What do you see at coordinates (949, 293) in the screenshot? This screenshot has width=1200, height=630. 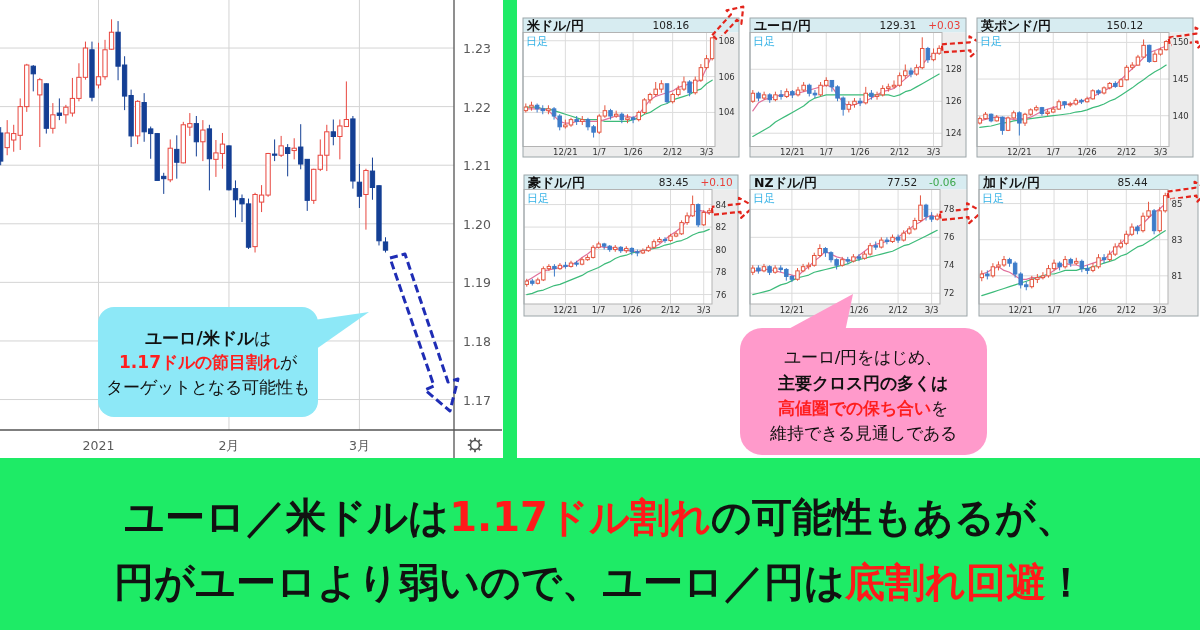 I see `y-tick-label: 72` at bounding box center [949, 293].